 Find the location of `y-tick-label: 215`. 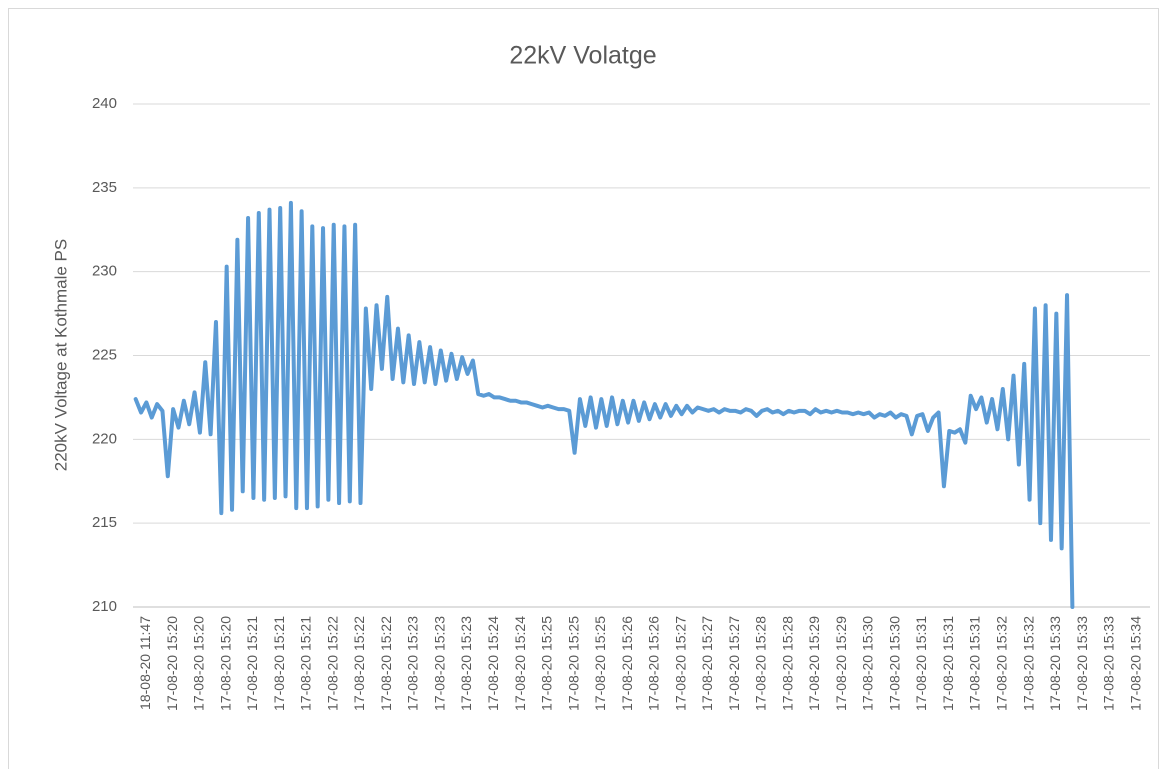

y-tick-label: 215 is located at coordinates (104, 522).